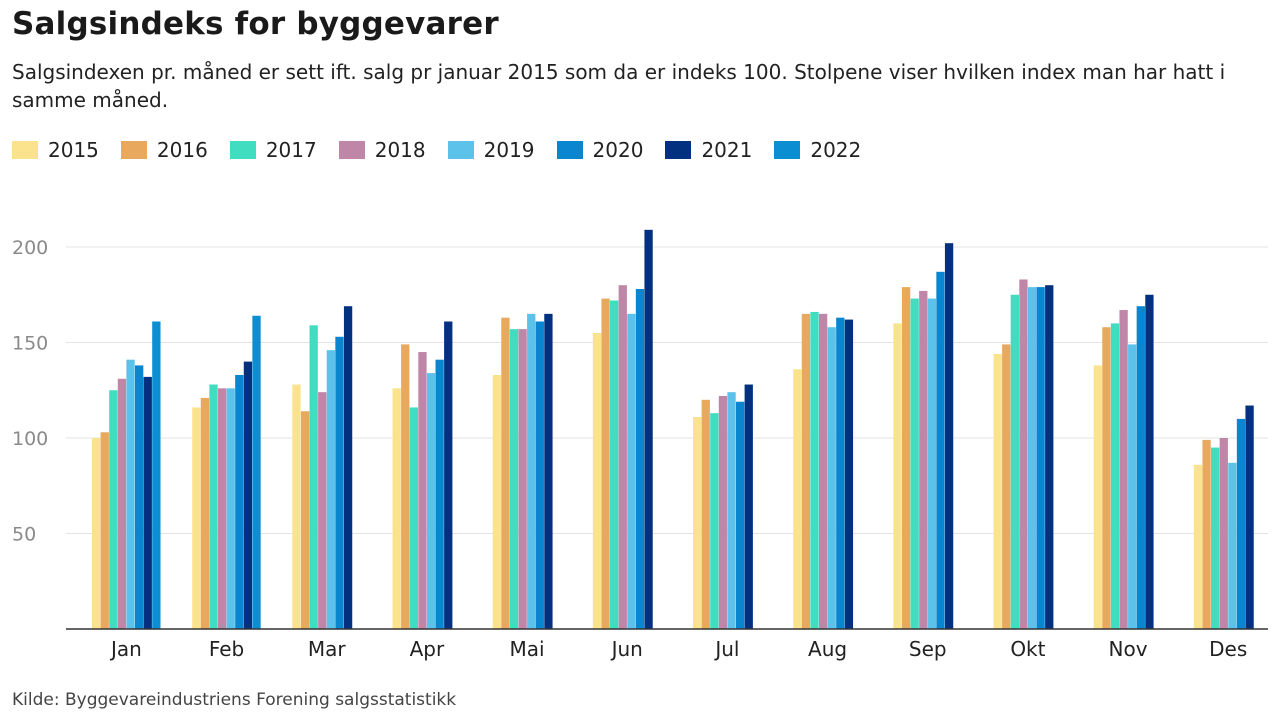 The image size is (1280, 720). I want to click on legend-label: 2016, so click(182, 150).